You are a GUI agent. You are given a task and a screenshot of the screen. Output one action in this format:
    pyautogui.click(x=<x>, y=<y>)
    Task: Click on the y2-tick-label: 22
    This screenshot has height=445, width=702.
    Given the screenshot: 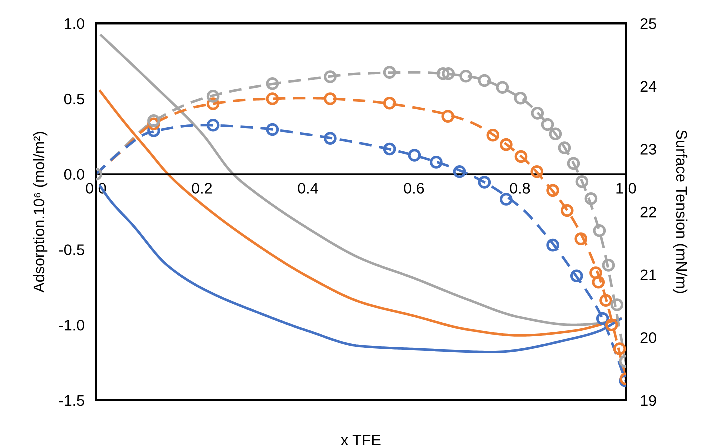 What is the action you would take?
    pyautogui.click(x=648, y=212)
    